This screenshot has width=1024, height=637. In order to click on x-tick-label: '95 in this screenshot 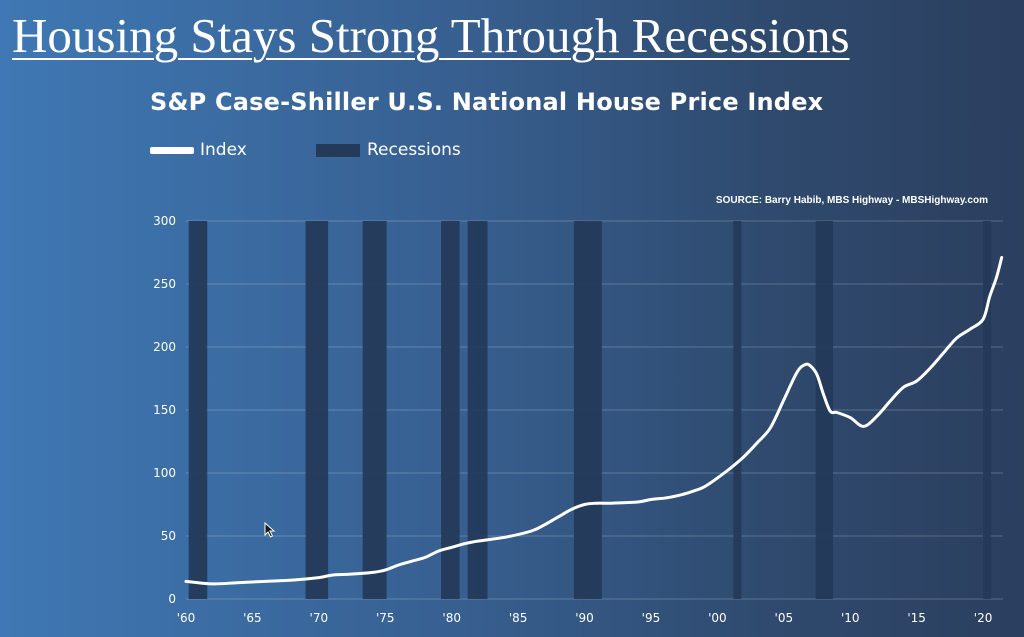, I will do `click(651, 618)`.